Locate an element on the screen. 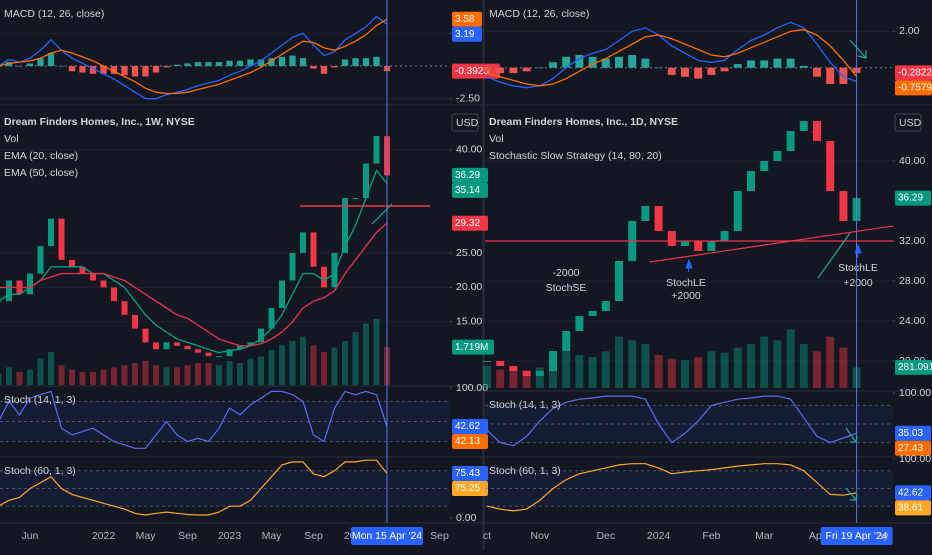  buy-marker is located at coordinates (858, 250).